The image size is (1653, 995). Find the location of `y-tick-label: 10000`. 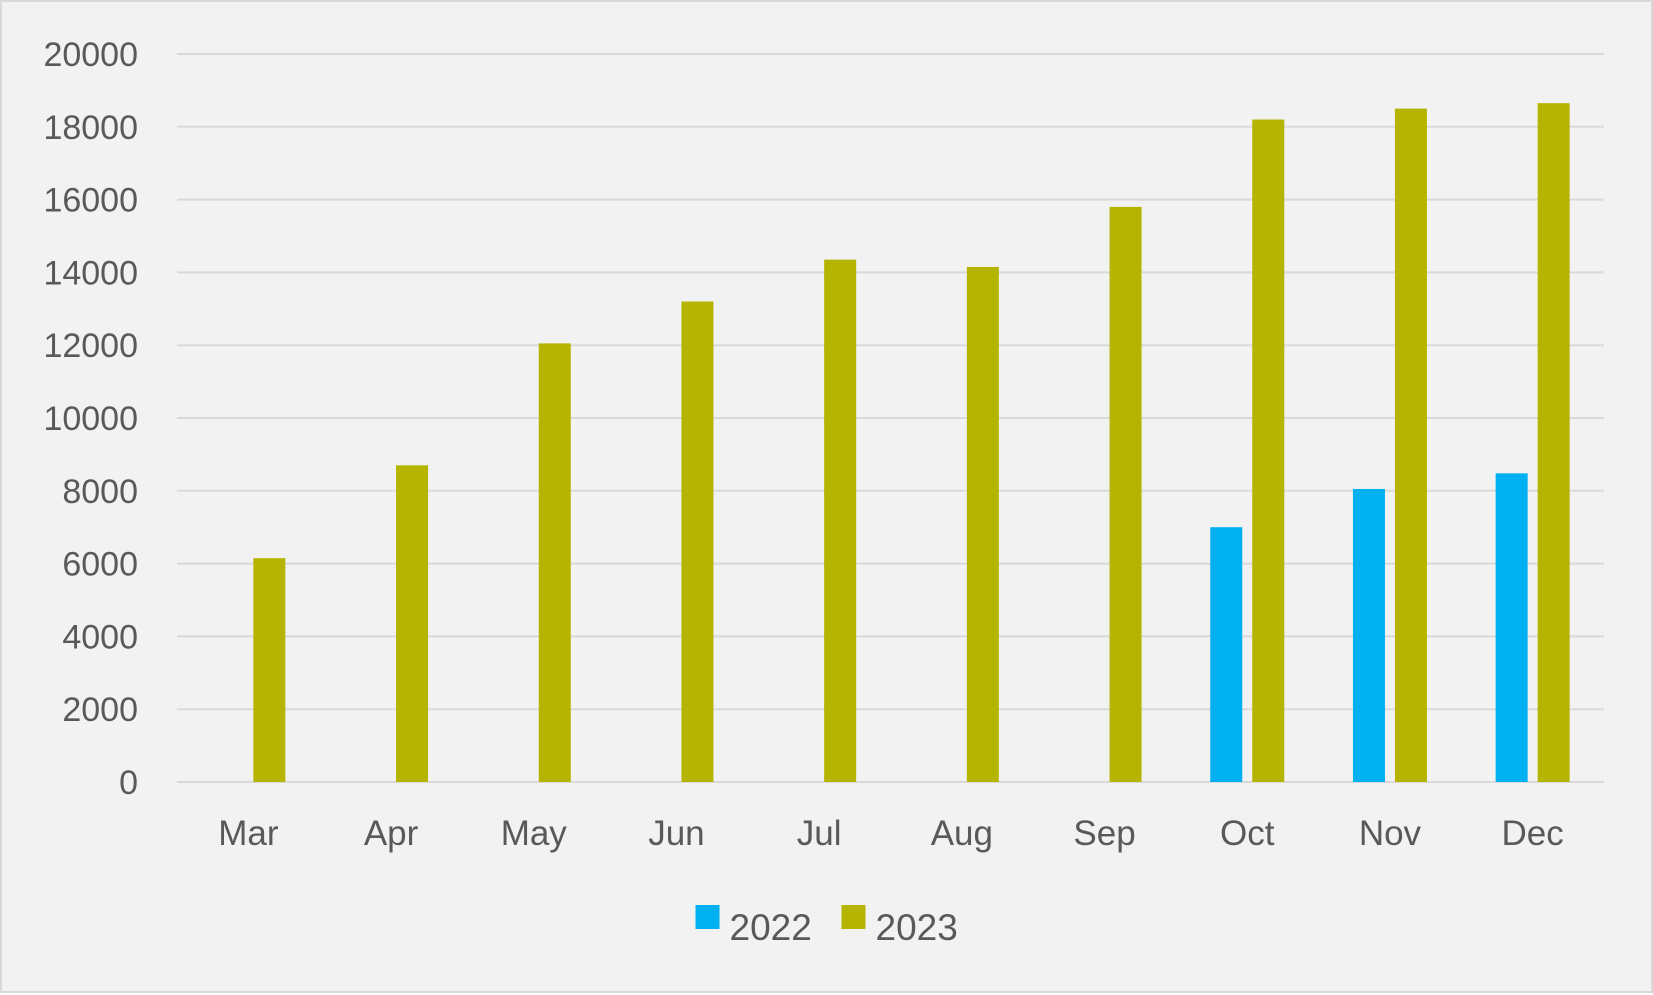

y-tick-label: 10000 is located at coordinates (90, 419).